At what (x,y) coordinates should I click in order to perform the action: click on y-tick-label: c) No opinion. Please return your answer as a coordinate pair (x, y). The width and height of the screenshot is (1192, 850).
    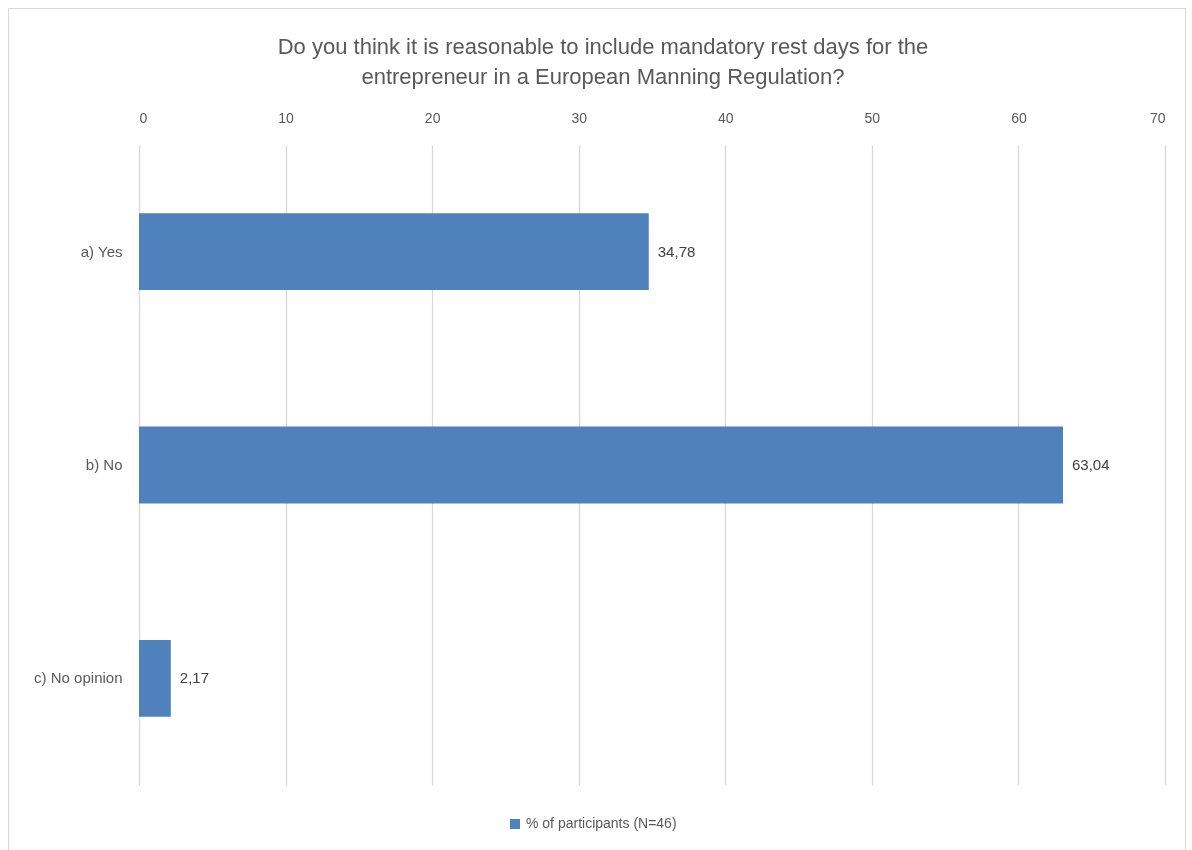
    Looking at the image, I should click on (78, 678).